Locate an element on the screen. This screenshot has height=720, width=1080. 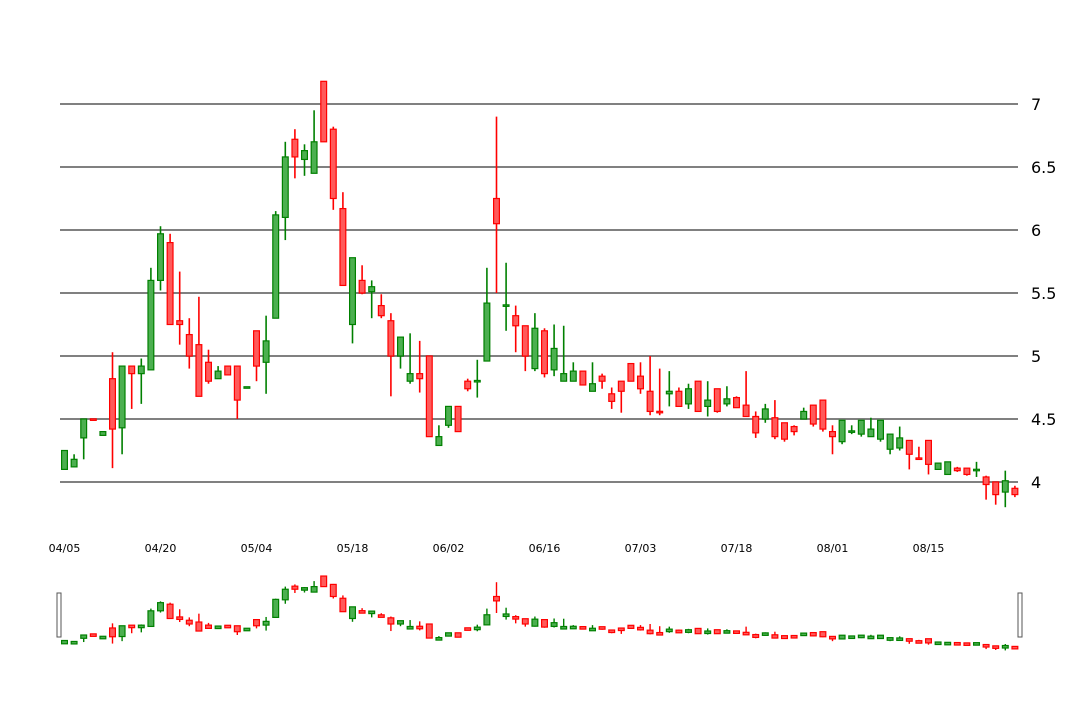
range-navigator is located at coordinates (539, 613).